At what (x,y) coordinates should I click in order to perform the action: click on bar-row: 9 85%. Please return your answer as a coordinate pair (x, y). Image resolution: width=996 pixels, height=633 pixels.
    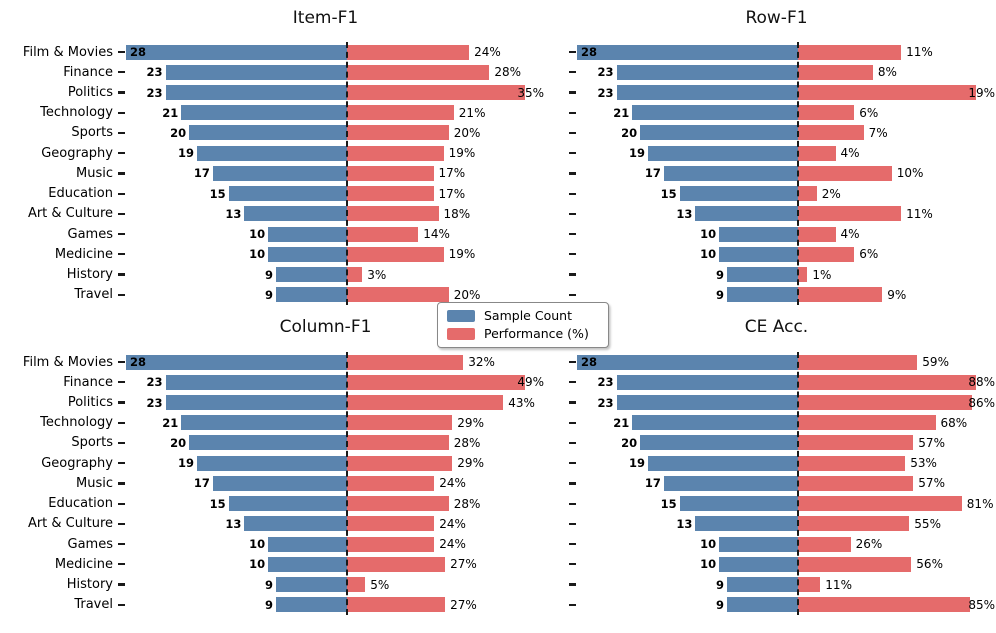
    Looking at the image, I should click on (770, 605).